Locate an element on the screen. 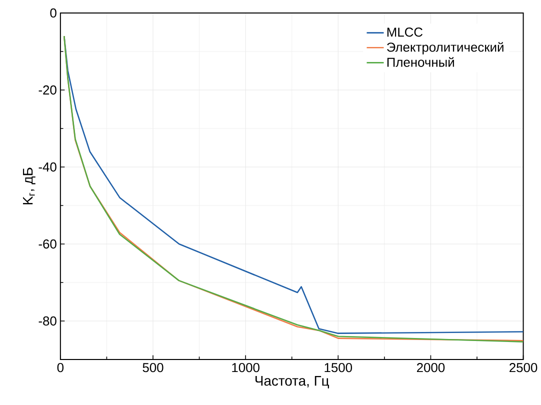 The width and height of the screenshot is (541, 405). y-tick-label: -60 is located at coordinates (47, 243).